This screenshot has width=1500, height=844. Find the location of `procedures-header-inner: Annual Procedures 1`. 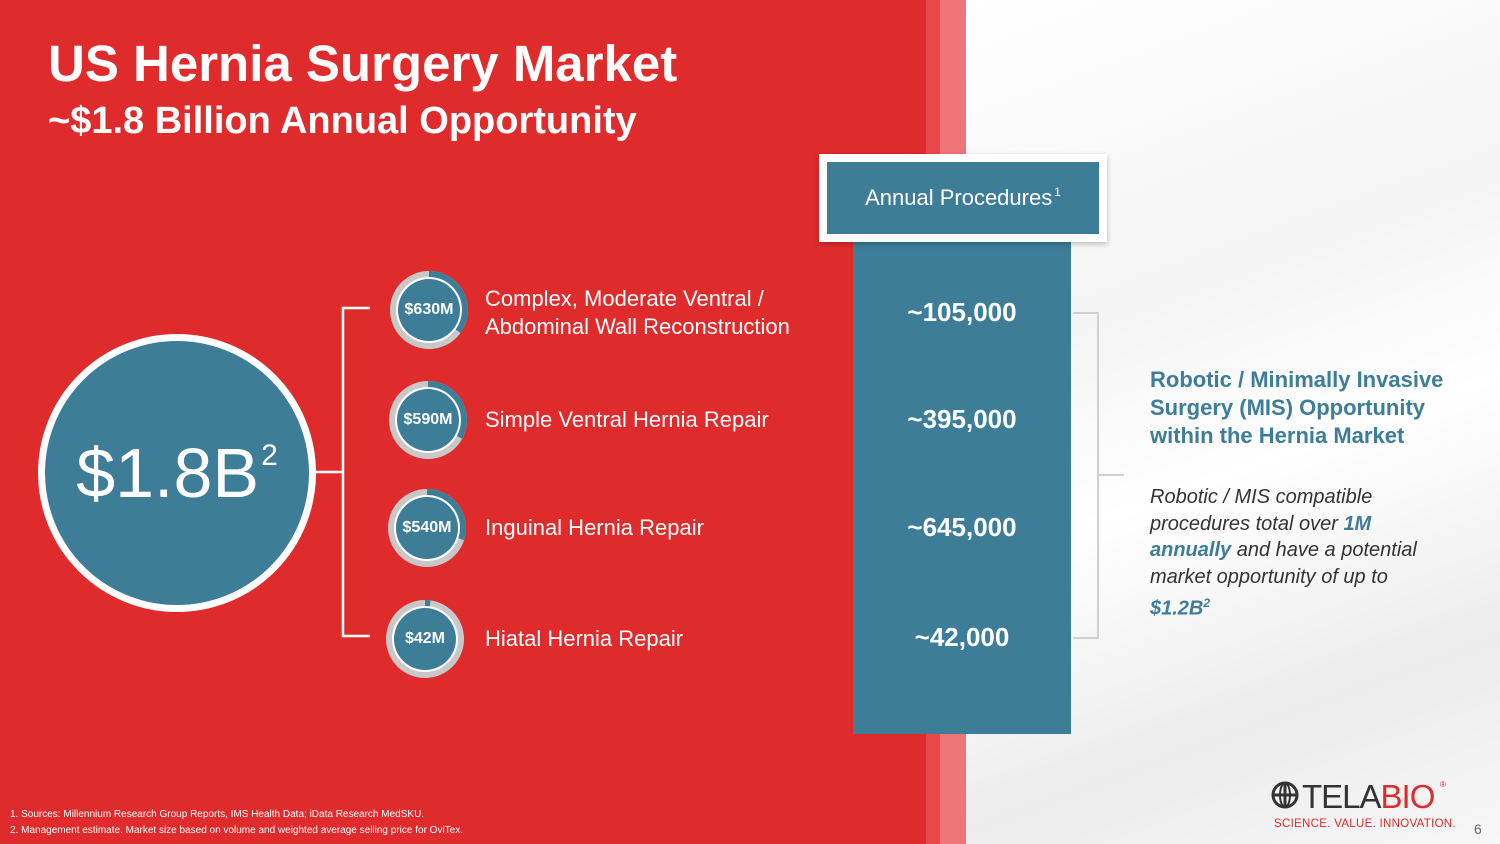

procedures-header-inner: Annual Procedures 1 is located at coordinates (963, 198).